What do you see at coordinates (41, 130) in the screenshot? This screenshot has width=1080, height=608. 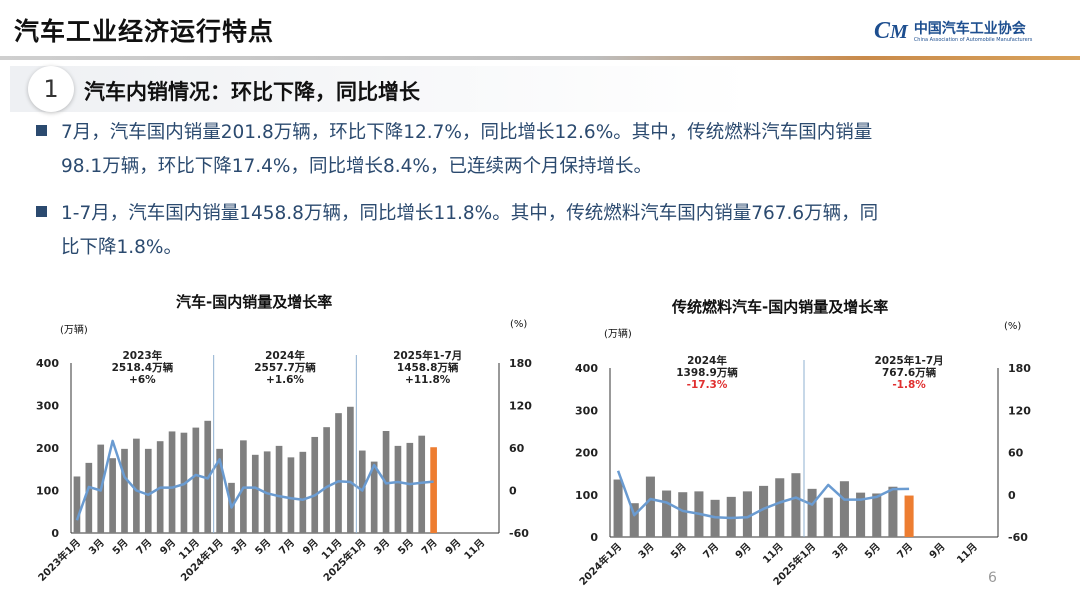 I see `bullet-square-icon` at bounding box center [41, 130].